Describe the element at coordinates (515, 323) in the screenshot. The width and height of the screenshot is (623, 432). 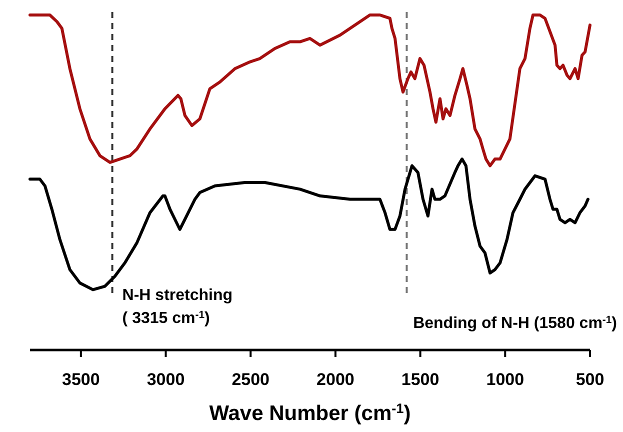
I see `ref-line-label: Bending of N-H (1580 cm$^{-1}$)` at that location.